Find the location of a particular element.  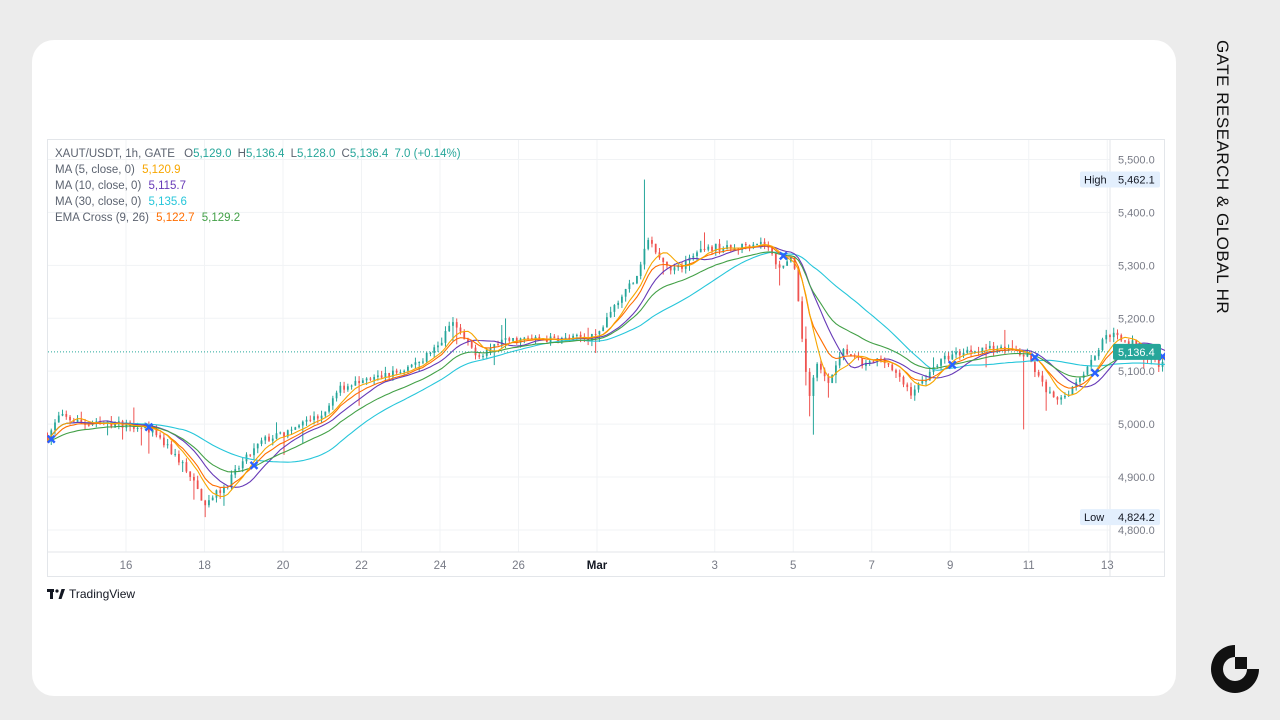

side-title: GATE RESEARCH & GLOBAL HR is located at coordinates (1222, 190).